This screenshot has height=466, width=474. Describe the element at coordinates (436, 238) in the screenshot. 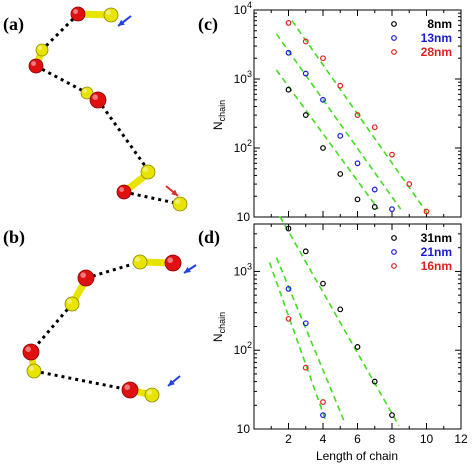

I see `legend-label: 31nm` at that location.